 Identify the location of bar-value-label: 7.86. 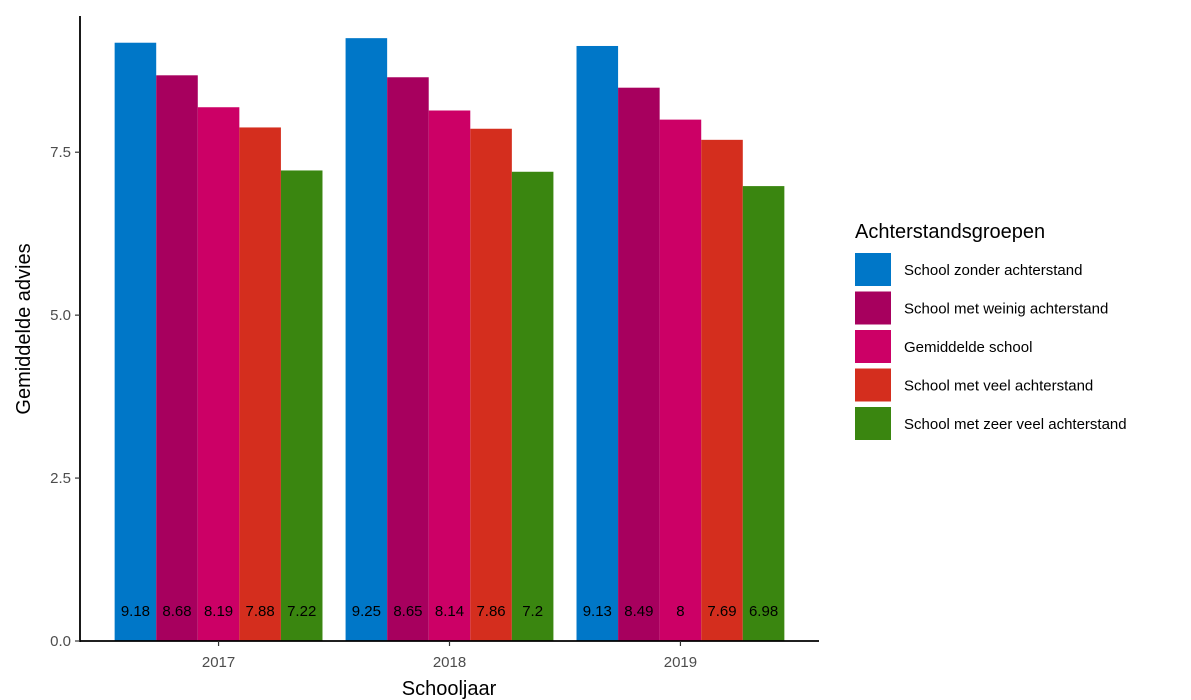
(490, 611).